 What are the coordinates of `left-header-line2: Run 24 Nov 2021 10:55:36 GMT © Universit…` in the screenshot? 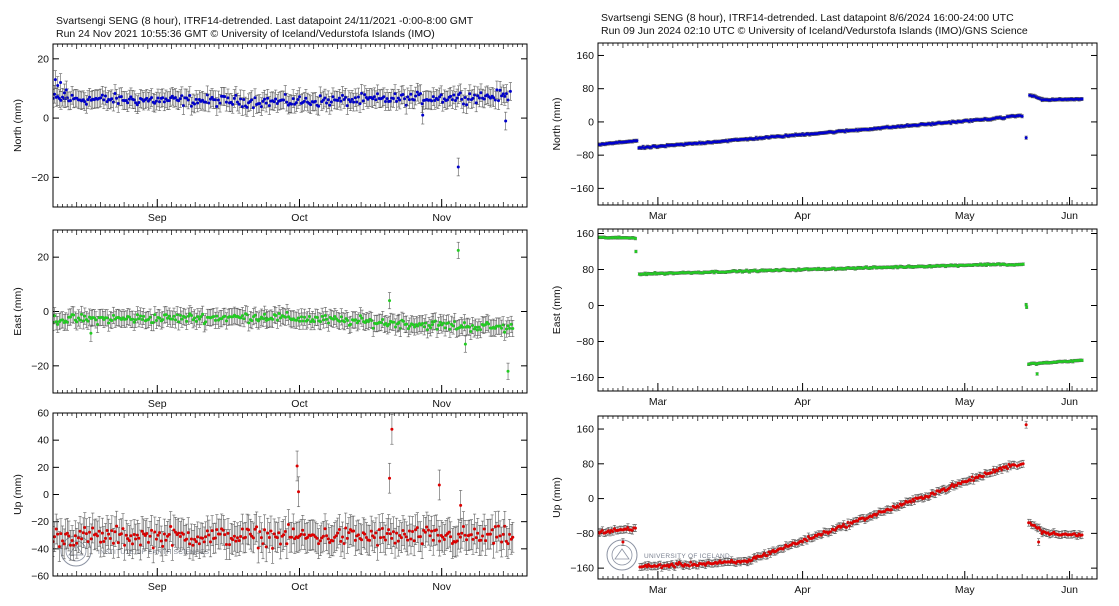 It's located at (245, 34).